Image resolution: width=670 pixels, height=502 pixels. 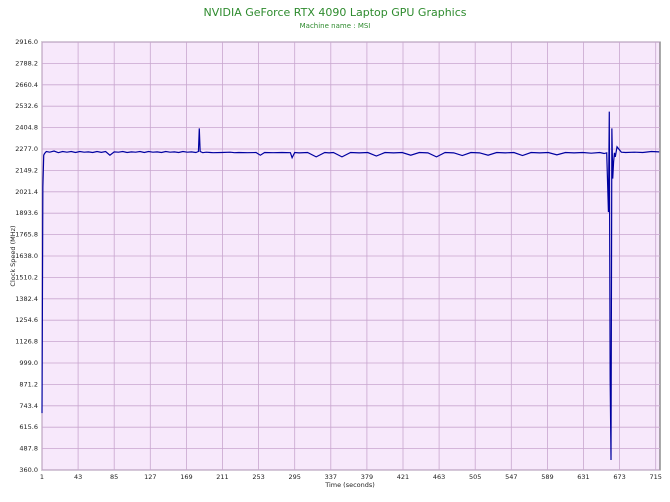 What do you see at coordinates (331, 477) in the screenshot?
I see `x-tick-label: 337` at bounding box center [331, 477].